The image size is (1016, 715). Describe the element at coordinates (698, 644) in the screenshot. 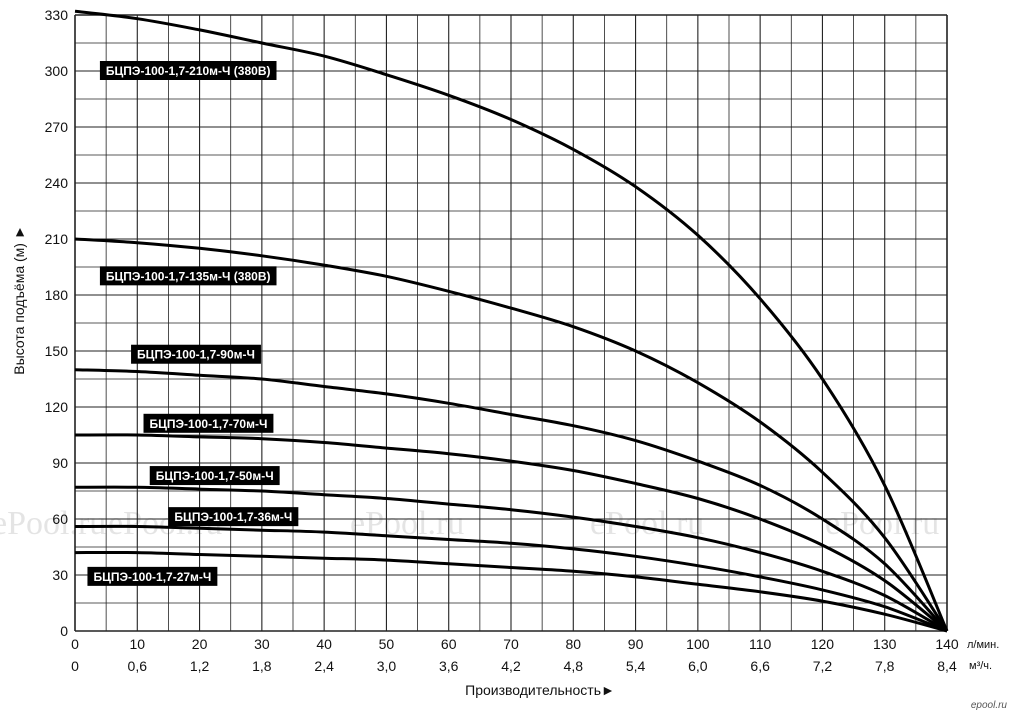

I see `x-tick-label: 100` at that location.